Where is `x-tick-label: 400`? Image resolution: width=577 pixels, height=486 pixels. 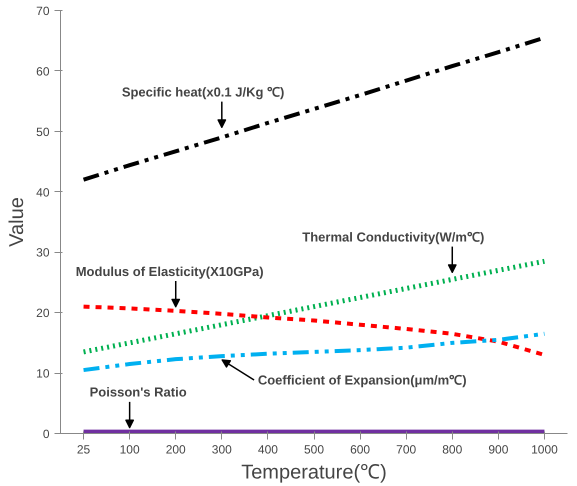
x-tick-label: 400 is located at coordinates (268, 449).